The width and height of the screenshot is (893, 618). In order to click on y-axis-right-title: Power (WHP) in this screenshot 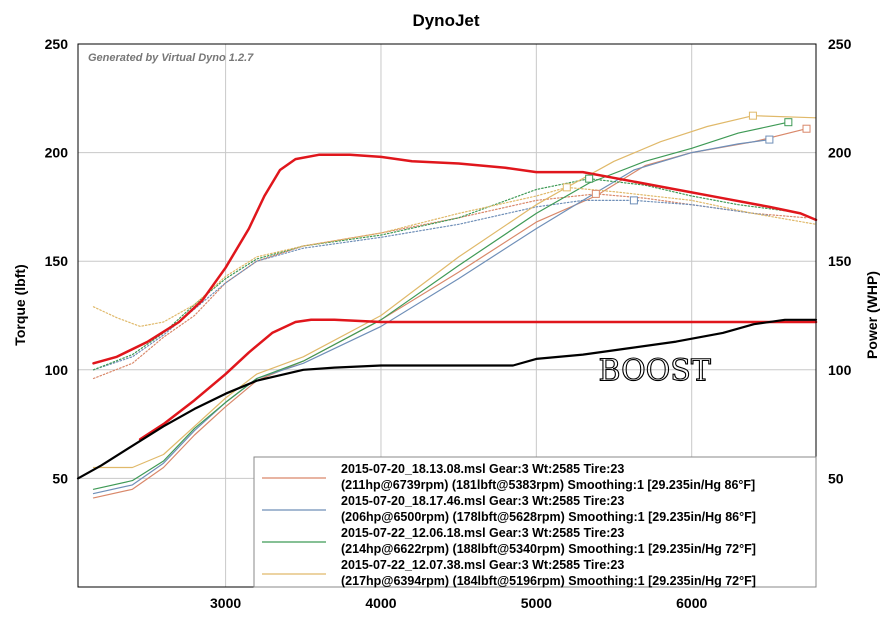, I will do `click(872, 315)`.